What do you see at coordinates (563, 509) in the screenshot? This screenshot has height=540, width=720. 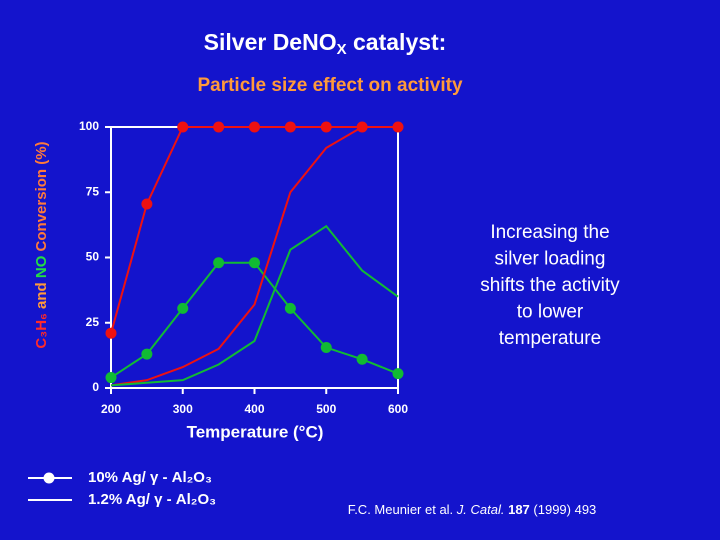 I see `citation-part: (1999) 493` at bounding box center [563, 509].